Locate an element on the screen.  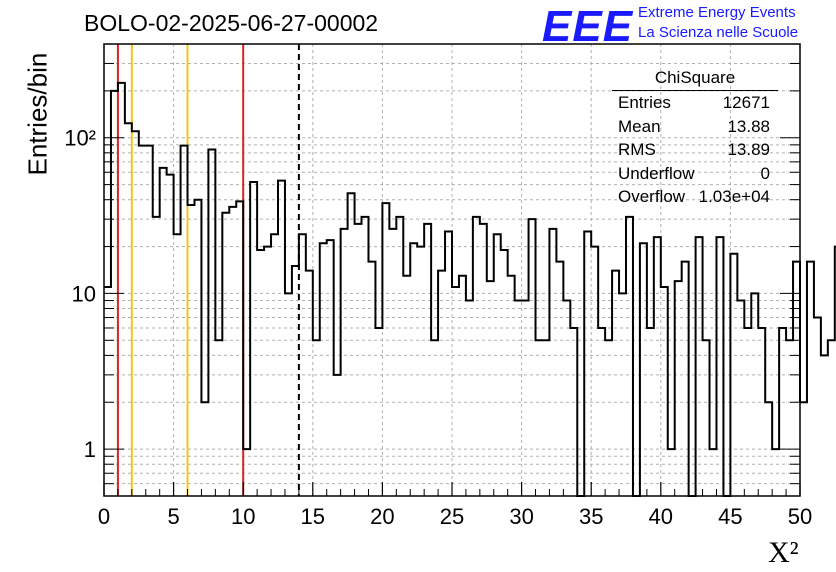
stats-title: ChiSquare is located at coordinates (695, 78).